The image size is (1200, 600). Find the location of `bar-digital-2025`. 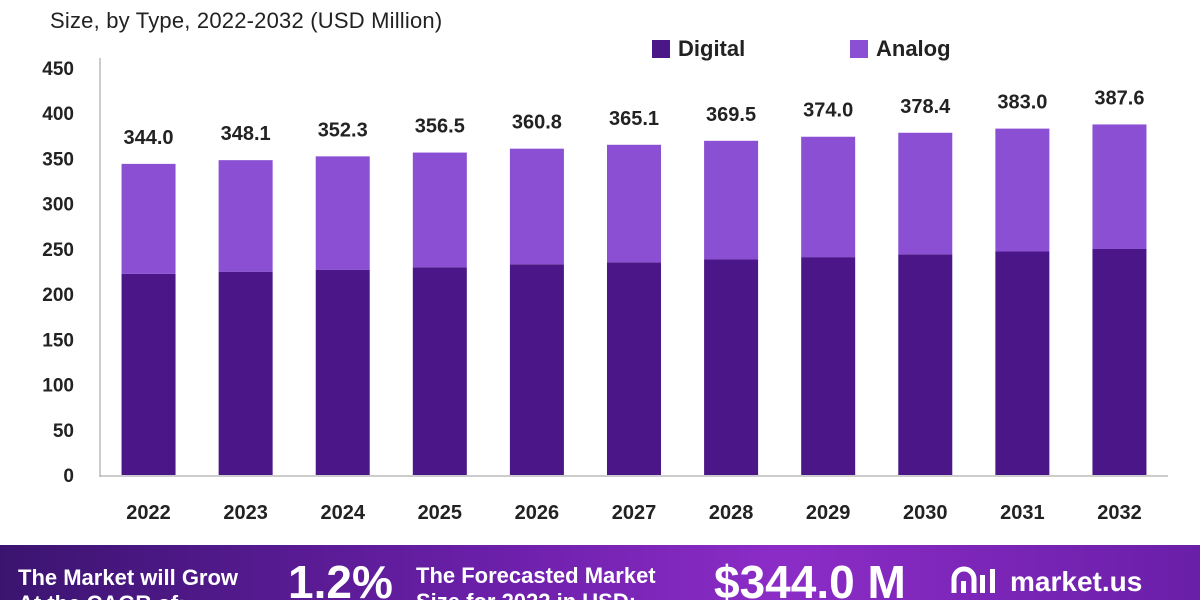

bar-digital-2025 is located at coordinates (439, 371).